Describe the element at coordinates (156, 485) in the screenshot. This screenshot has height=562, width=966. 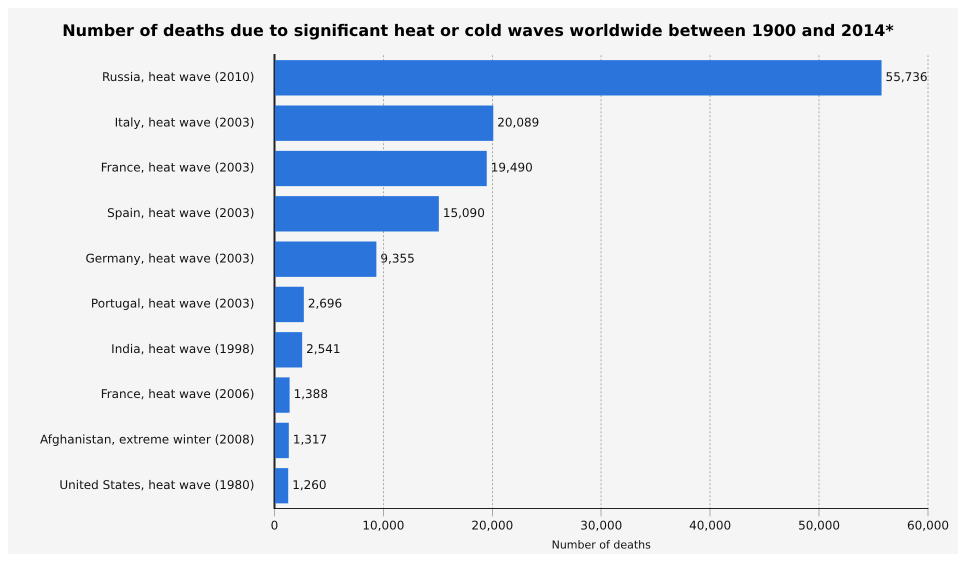
I see `y-tick-label: United States, heat wave (1980)` at that location.